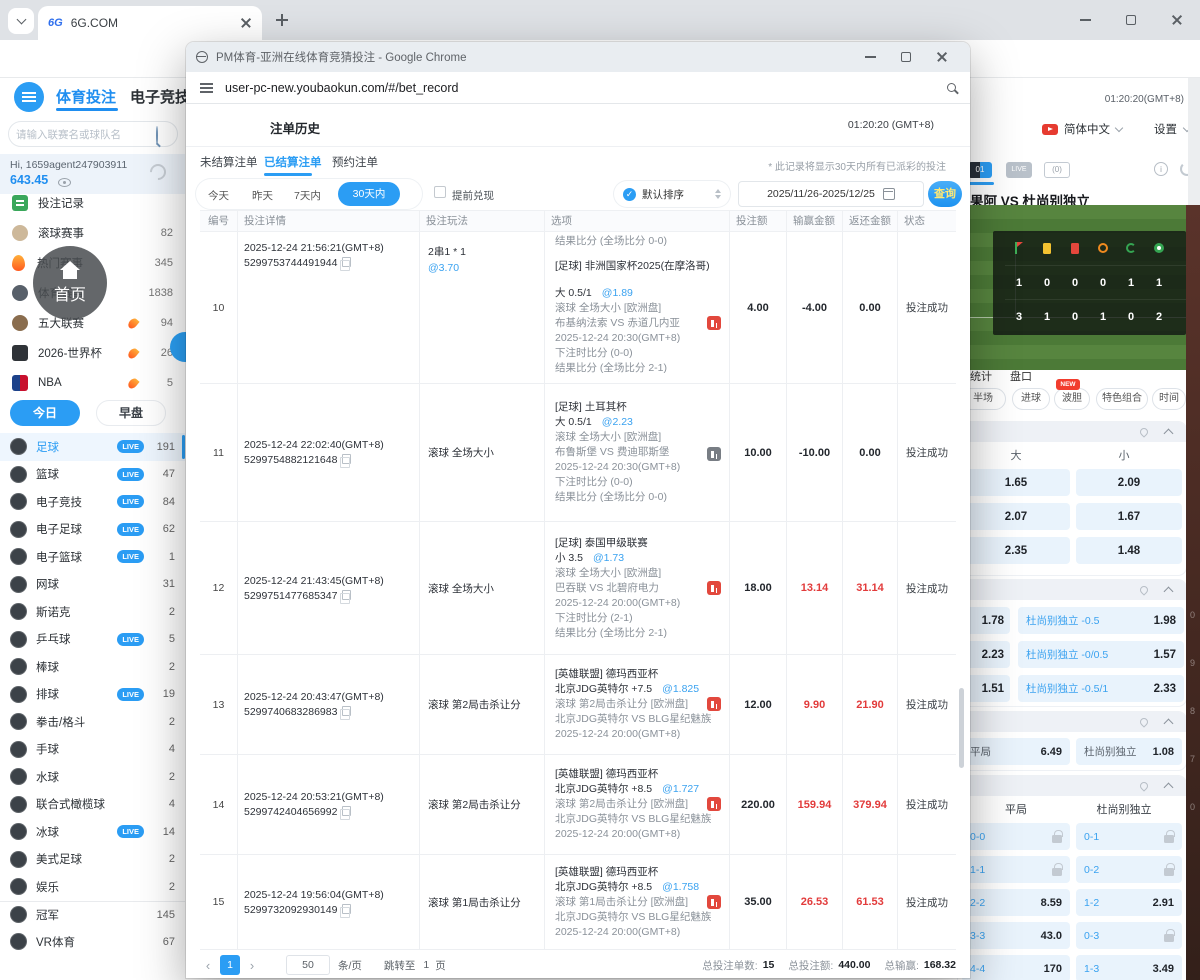 This screenshot has width=1200, height=980. I want to click on tab-today: 今日, so click(45, 413).